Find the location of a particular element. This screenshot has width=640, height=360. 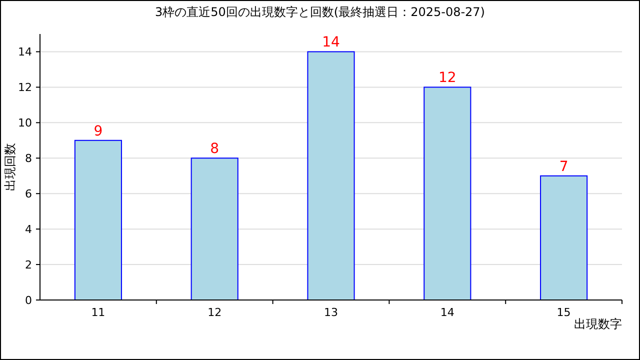

y-tick-label: 14 is located at coordinates (25, 52).